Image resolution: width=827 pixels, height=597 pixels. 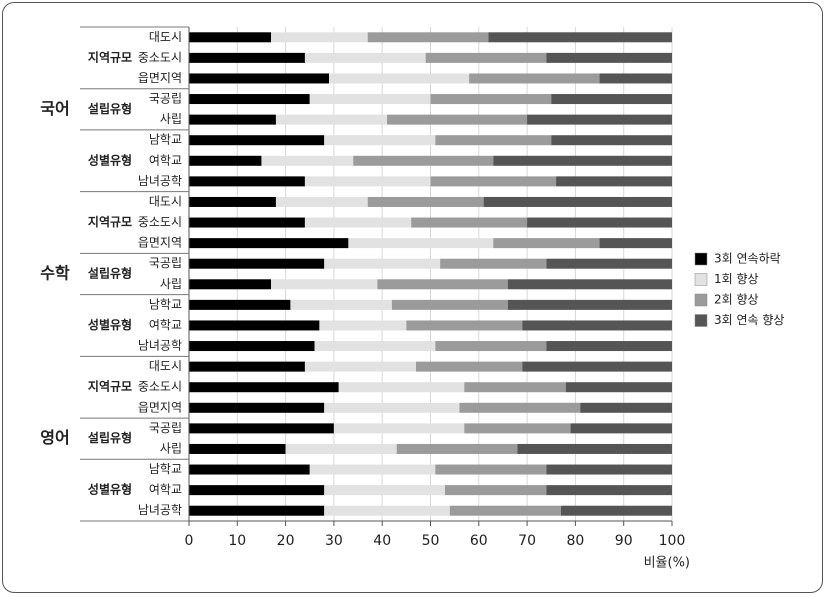 I want to click on x-tick-label: 60, so click(x=479, y=541).